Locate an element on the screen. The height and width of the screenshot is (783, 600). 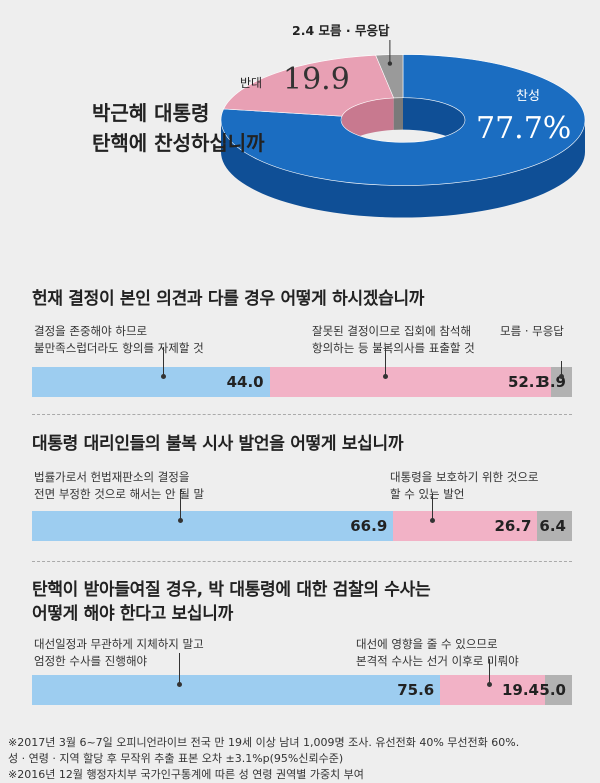
section2-option2: 대통령을 보호하기 위한 것으로 할 수 있는 발언 is located at coordinates (464, 485).